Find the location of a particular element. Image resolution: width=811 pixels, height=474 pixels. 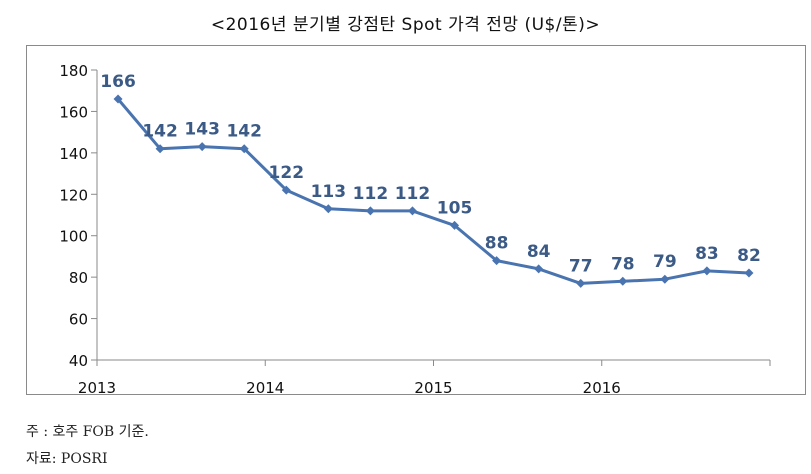

data-label: 78 is located at coordinates (623, 264).